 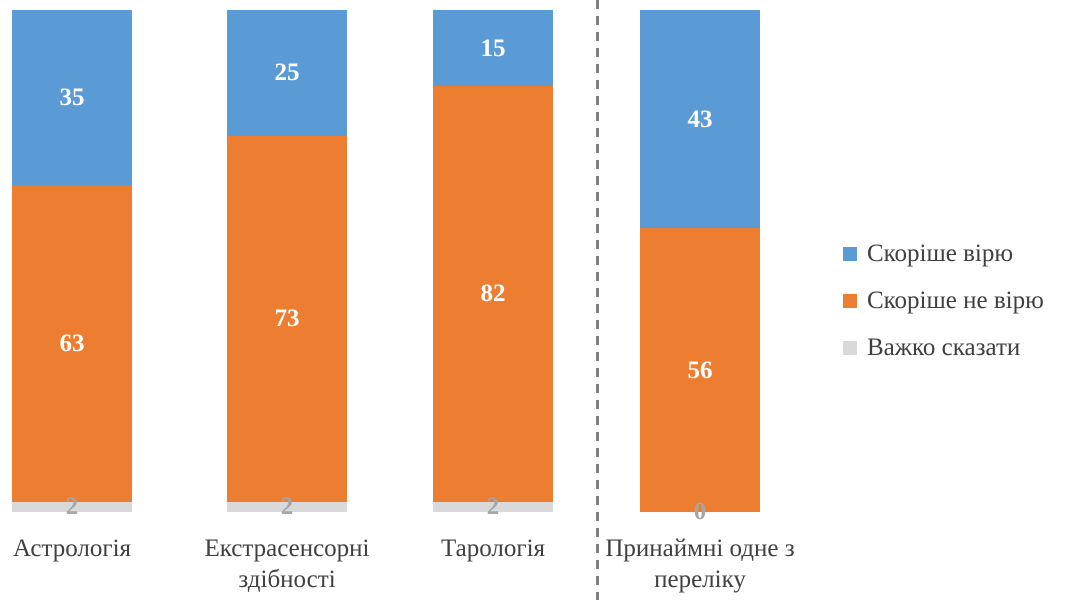 I want to click on bar-segment: 73, so click(x=287, y=318).